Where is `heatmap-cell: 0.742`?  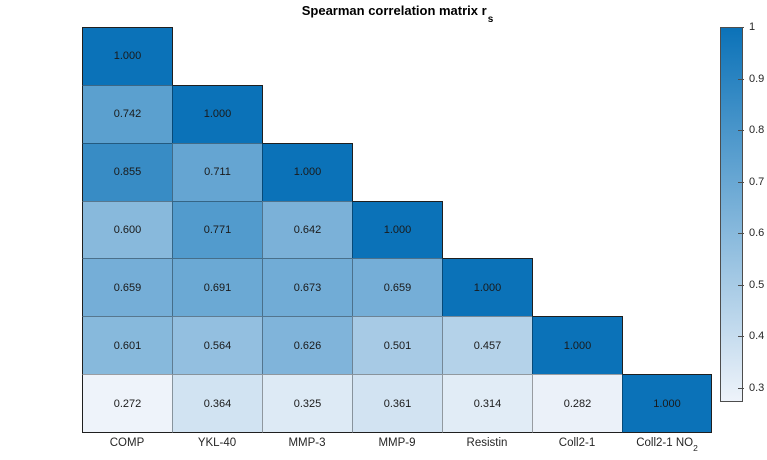
heatmap-cell: 0.742 is located at coordinates (127, 114).